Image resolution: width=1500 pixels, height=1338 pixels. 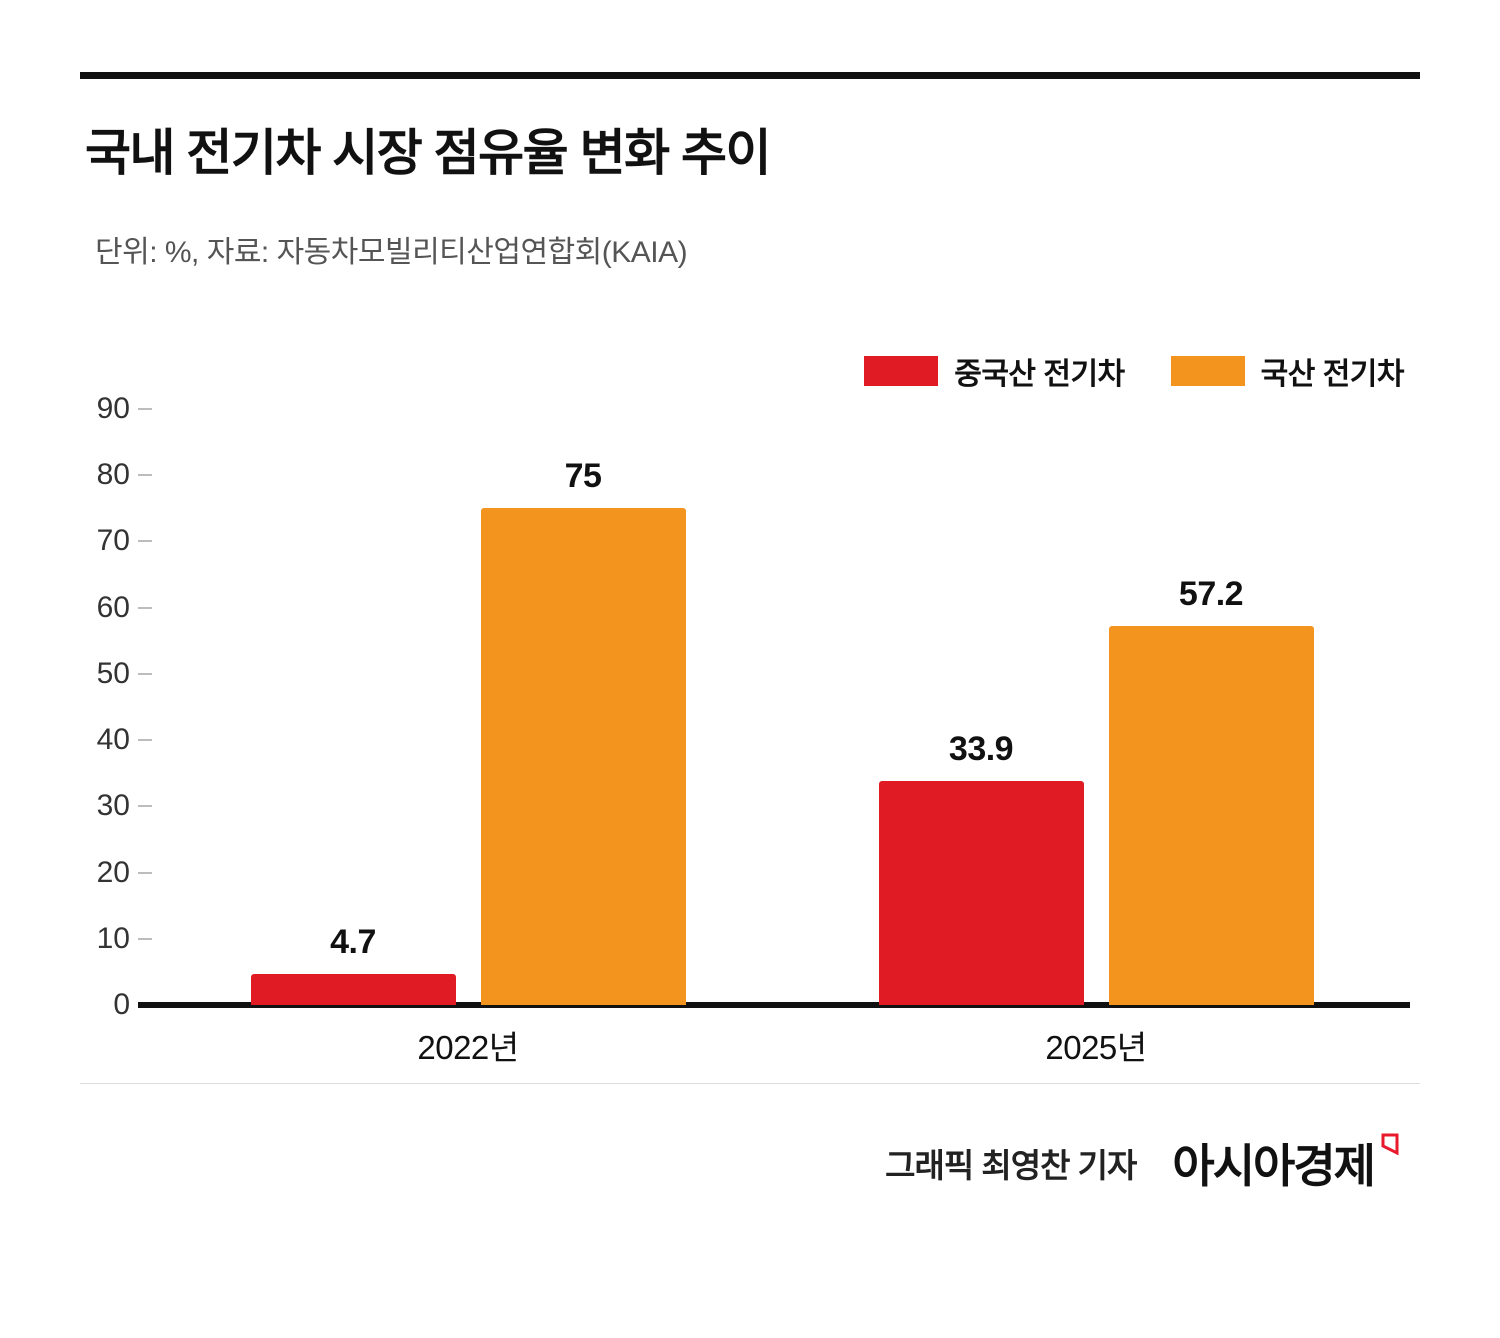 What do you see at coordinates (1039, 374) in the screenshot?
I see `legend-label: 중국산 전기차` at bounding box center [1039, 374].